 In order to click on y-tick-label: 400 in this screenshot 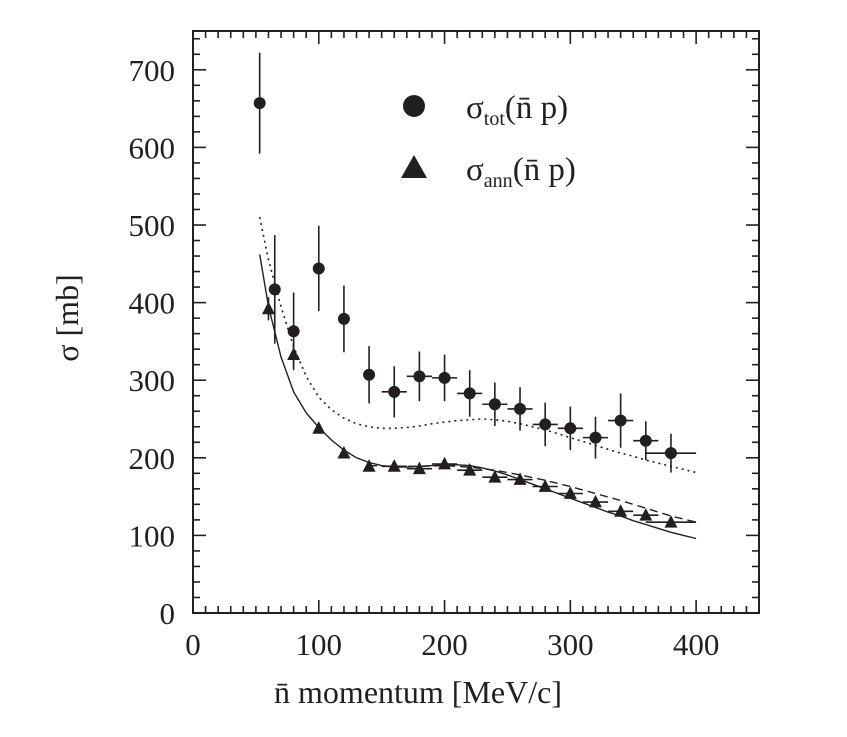, I will do `click(152, 303)`.